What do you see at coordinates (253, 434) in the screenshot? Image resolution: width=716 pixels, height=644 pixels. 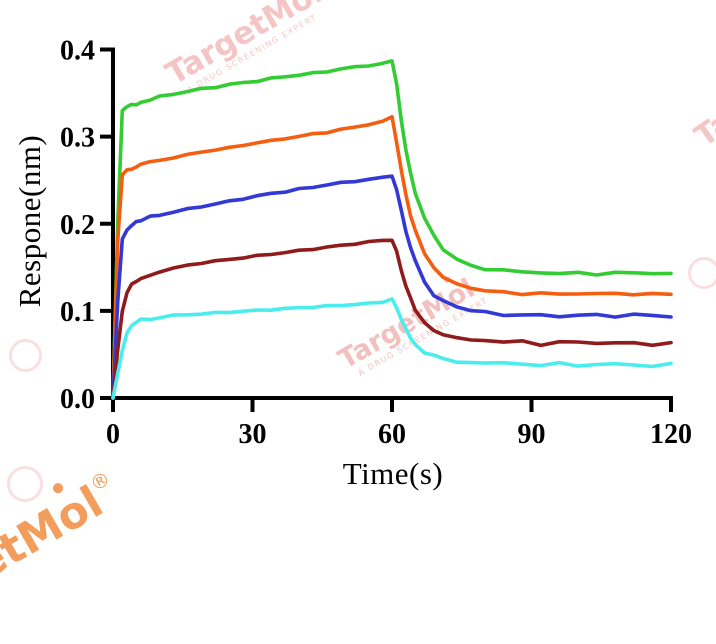 I see `x-tick-label: 30` at bounding box center [253, 434].